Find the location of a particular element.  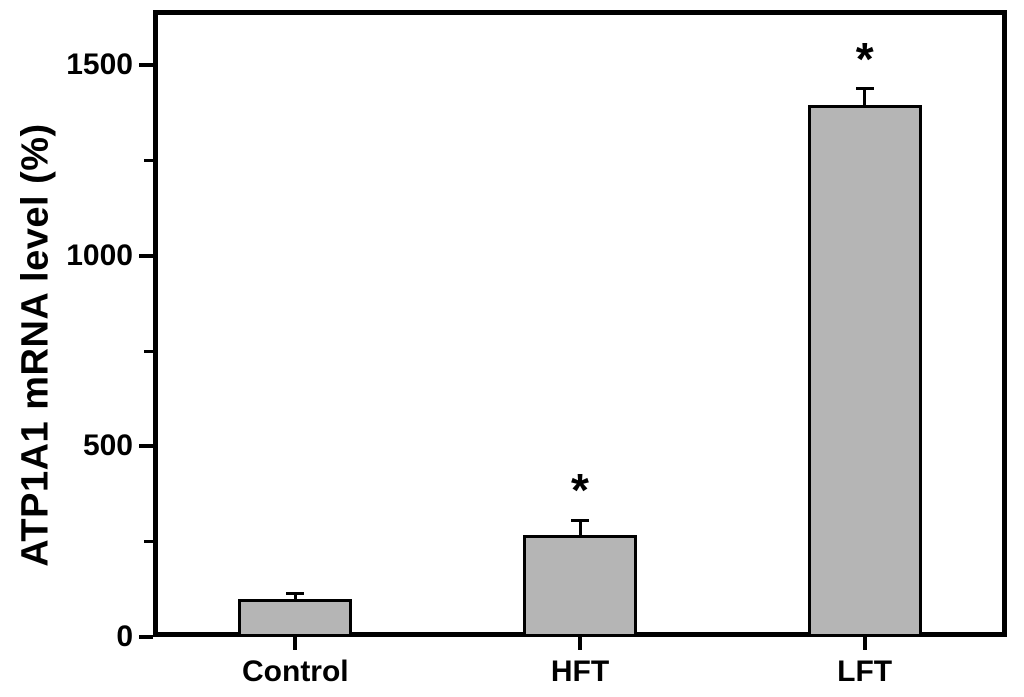

error-bar-cap-hft is located at coordinates (580, 520).